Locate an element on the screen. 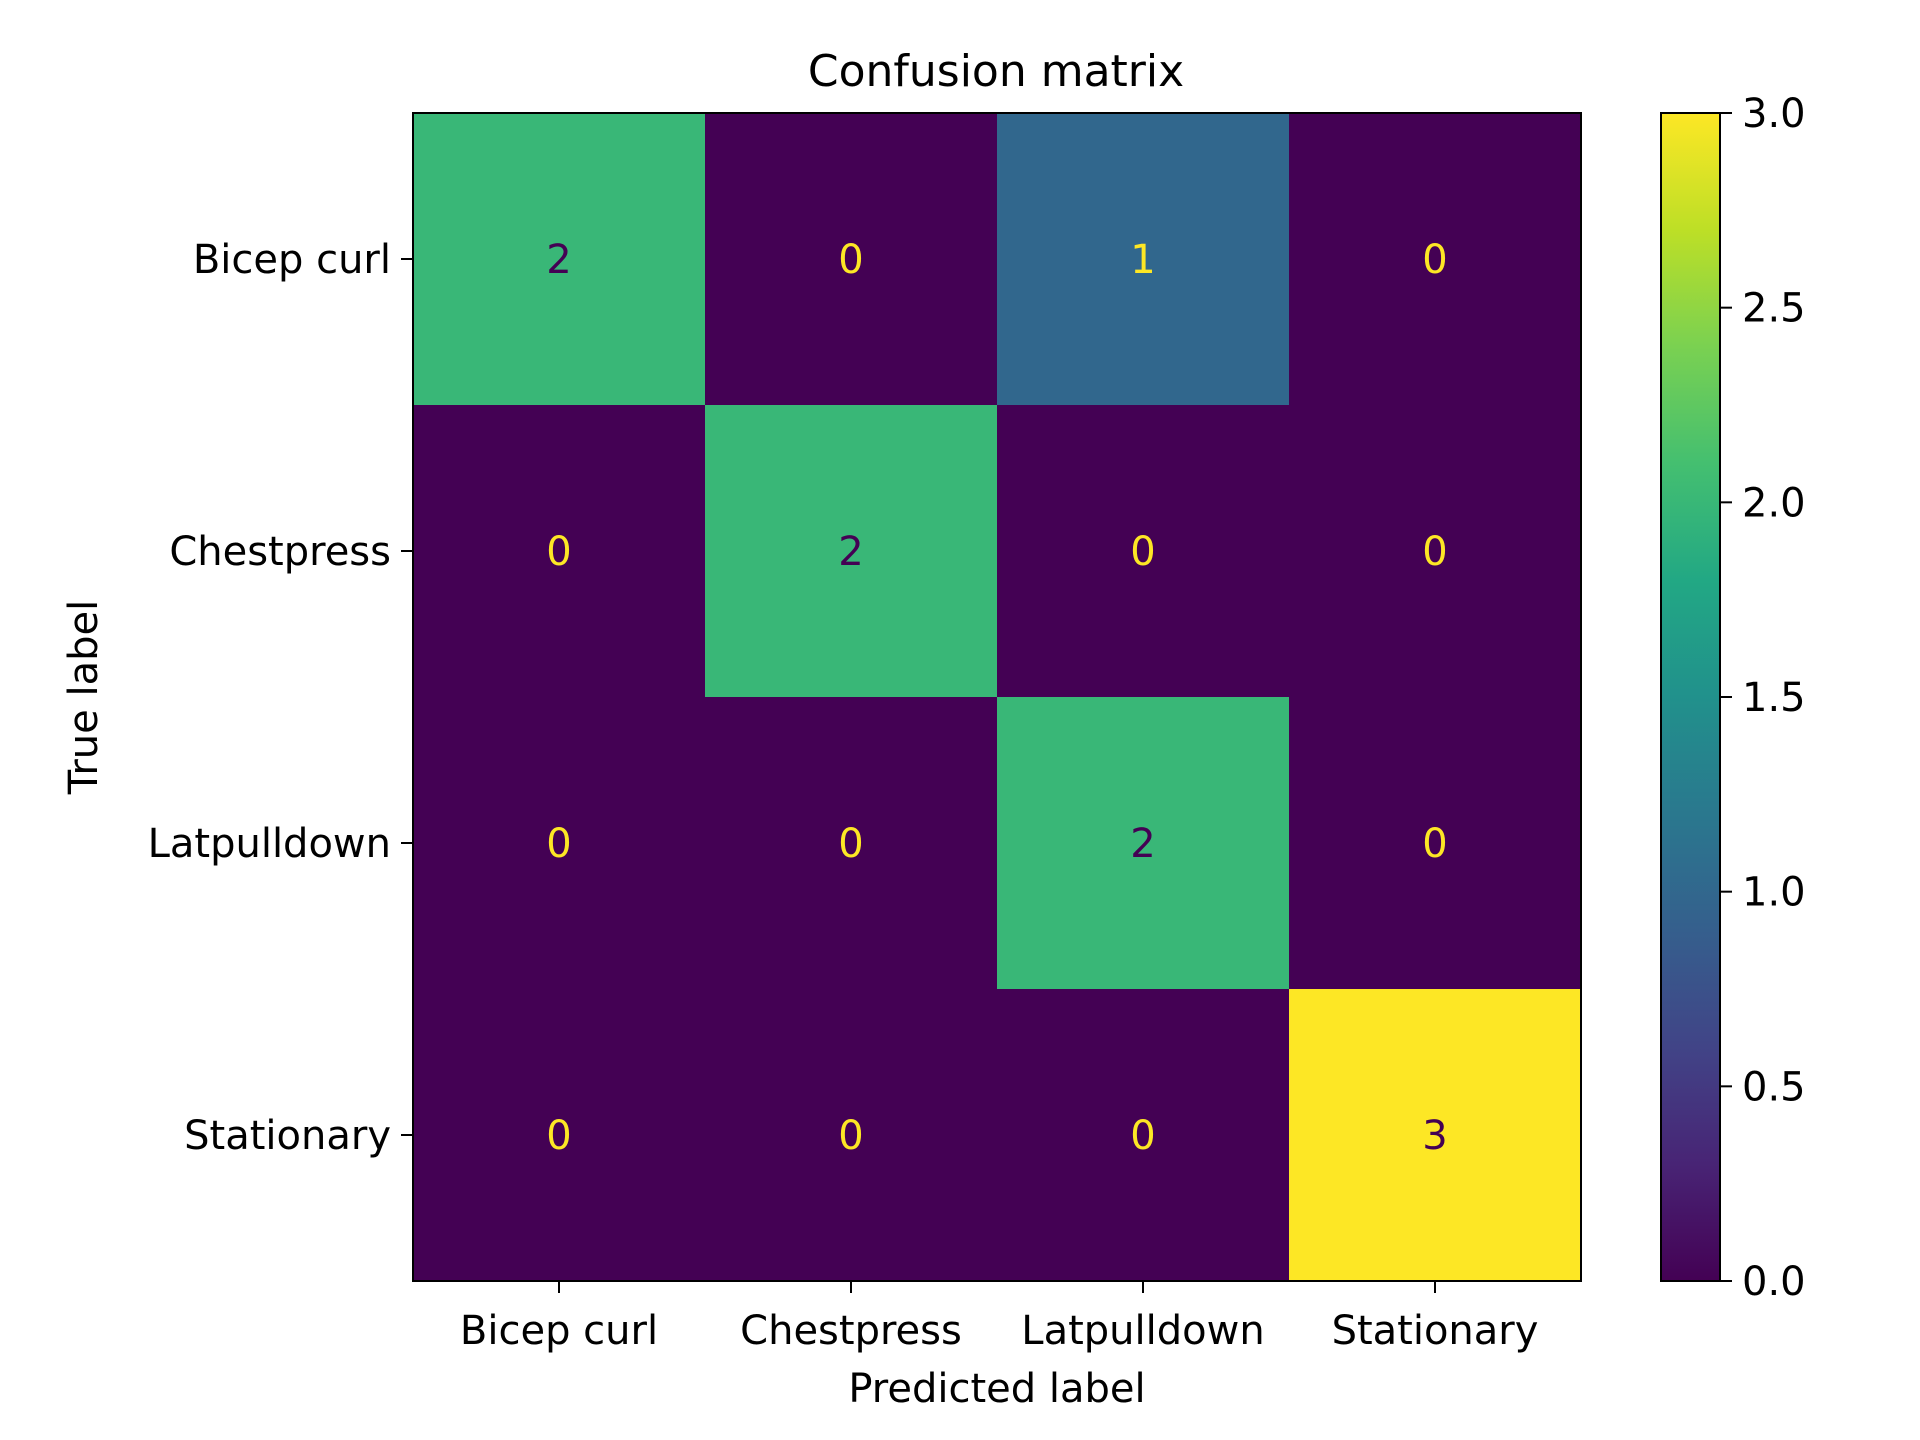 Image resolution: width=1920 pixels, height=1440 pixels. colorbar-tick-label: 0.0 is located at coordinates (1774, 1282).